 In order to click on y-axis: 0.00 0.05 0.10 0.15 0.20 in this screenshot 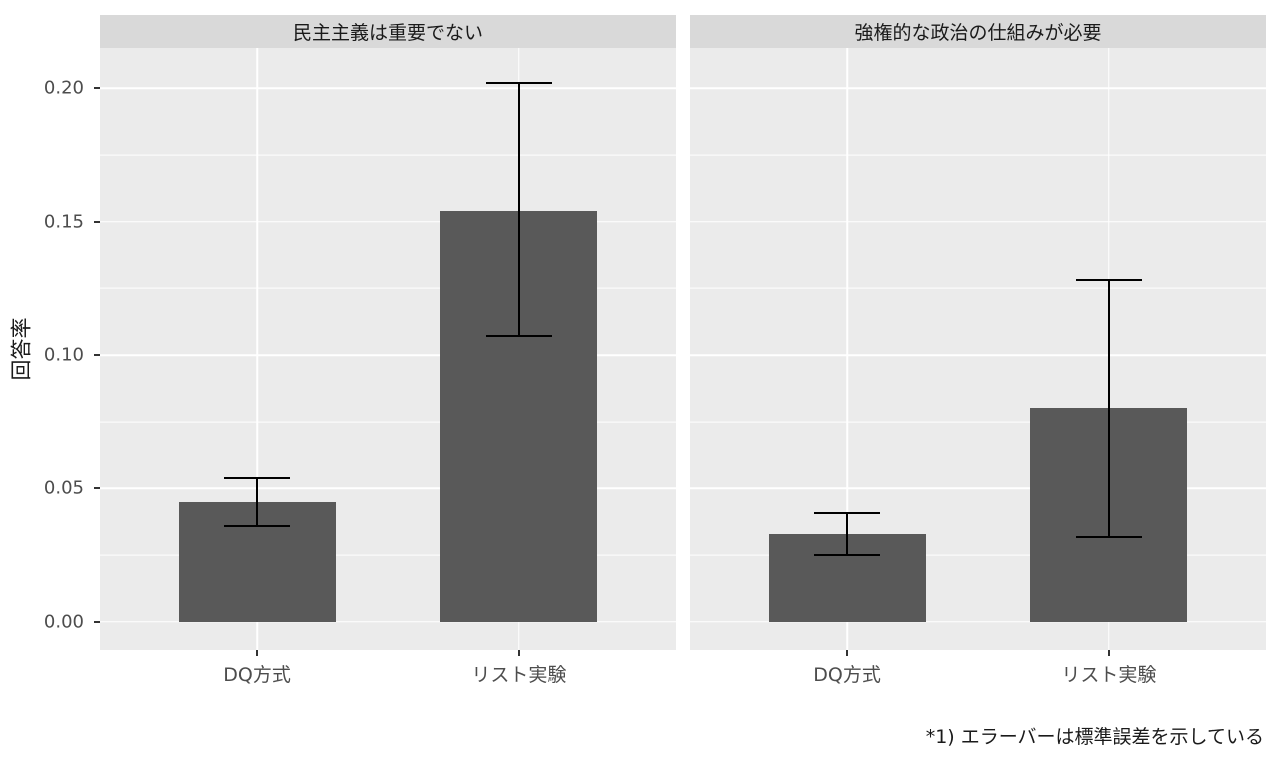, I will do `click(50, 349)`.